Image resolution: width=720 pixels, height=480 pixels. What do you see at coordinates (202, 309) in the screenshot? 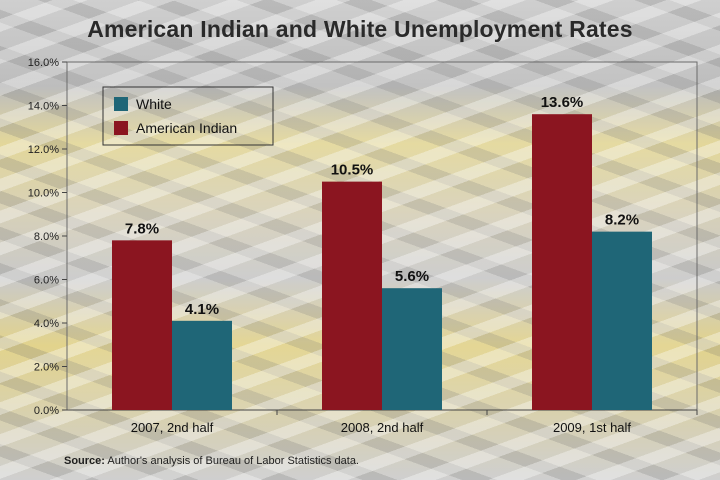
I see `data-label: 4.1%` at bounding box center [202, 309].